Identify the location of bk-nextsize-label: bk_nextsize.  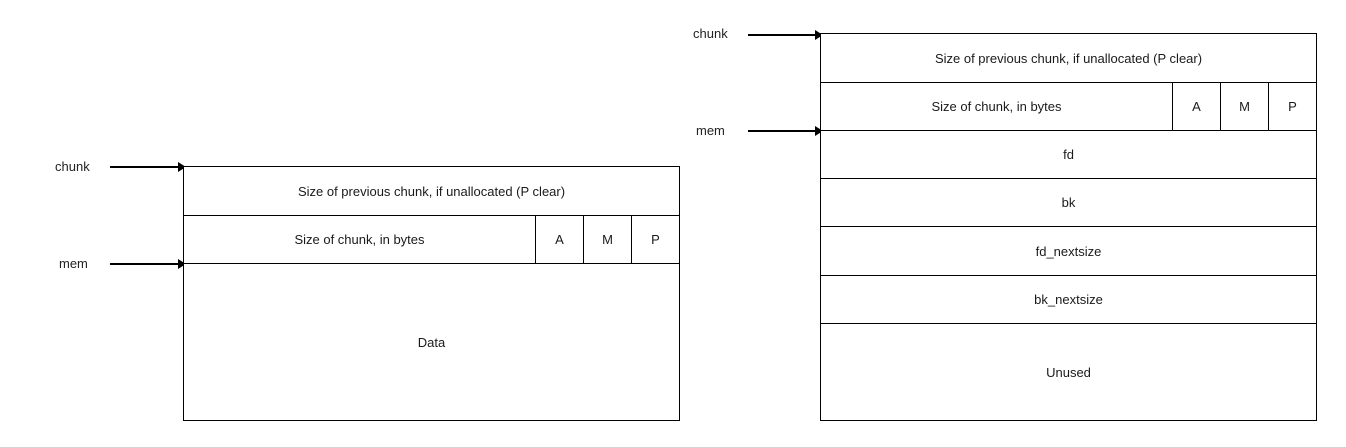
(1068, 299).